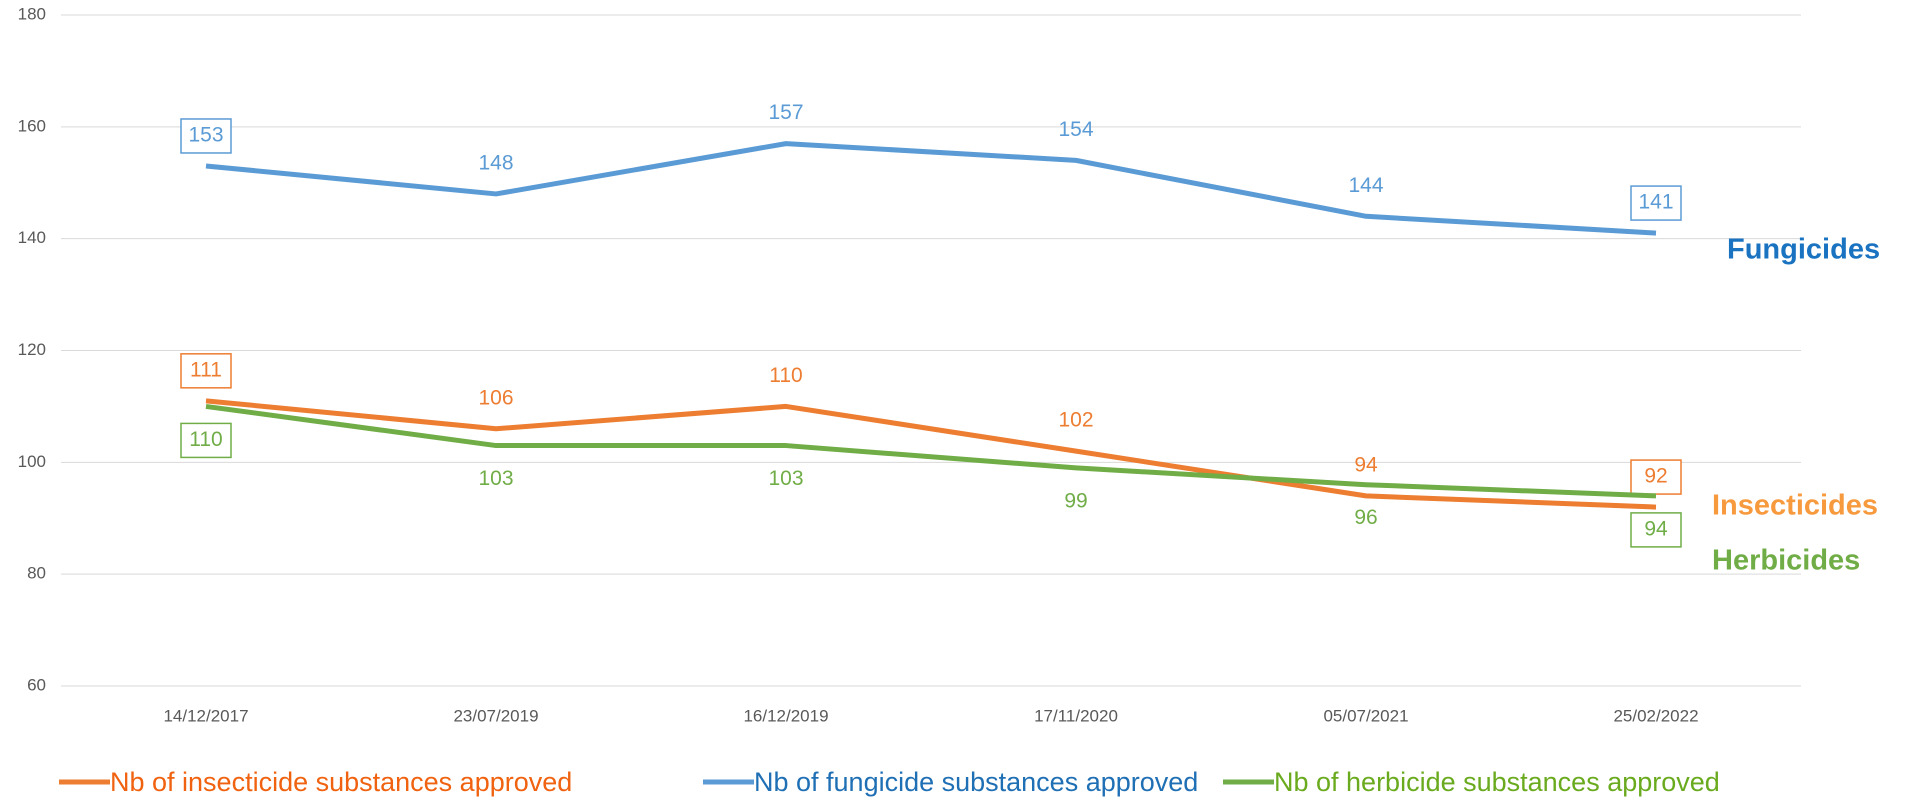 The width and height of the screenshot is (1914, 799). Describe the element at coordinates (1075, 500) in the screenshot. I see `data-label: 99` at that location.